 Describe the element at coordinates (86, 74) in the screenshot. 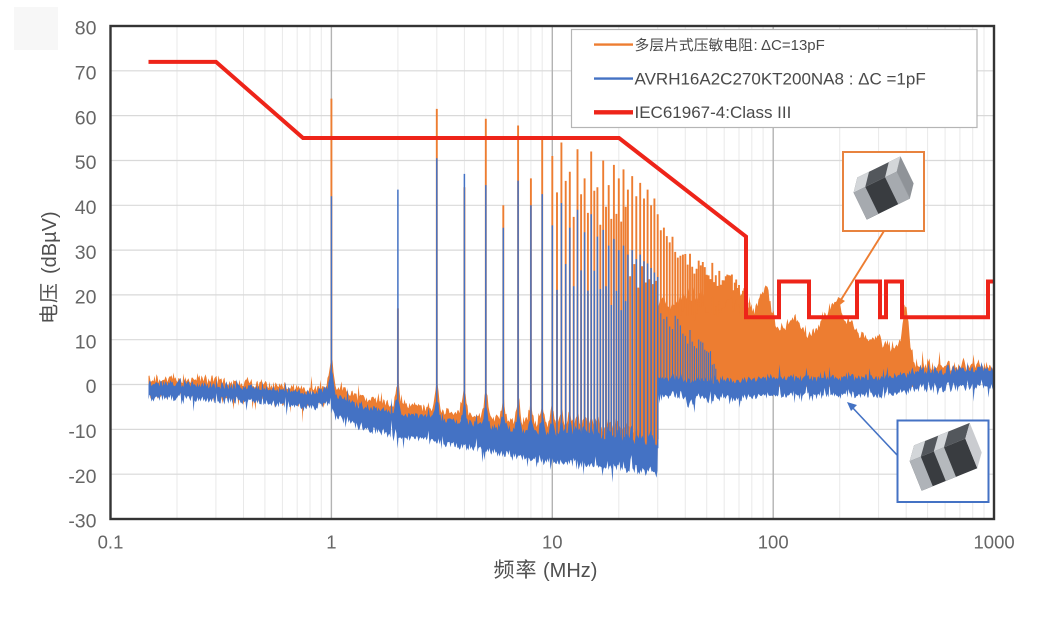

I see `svg-text: 70` at that location.